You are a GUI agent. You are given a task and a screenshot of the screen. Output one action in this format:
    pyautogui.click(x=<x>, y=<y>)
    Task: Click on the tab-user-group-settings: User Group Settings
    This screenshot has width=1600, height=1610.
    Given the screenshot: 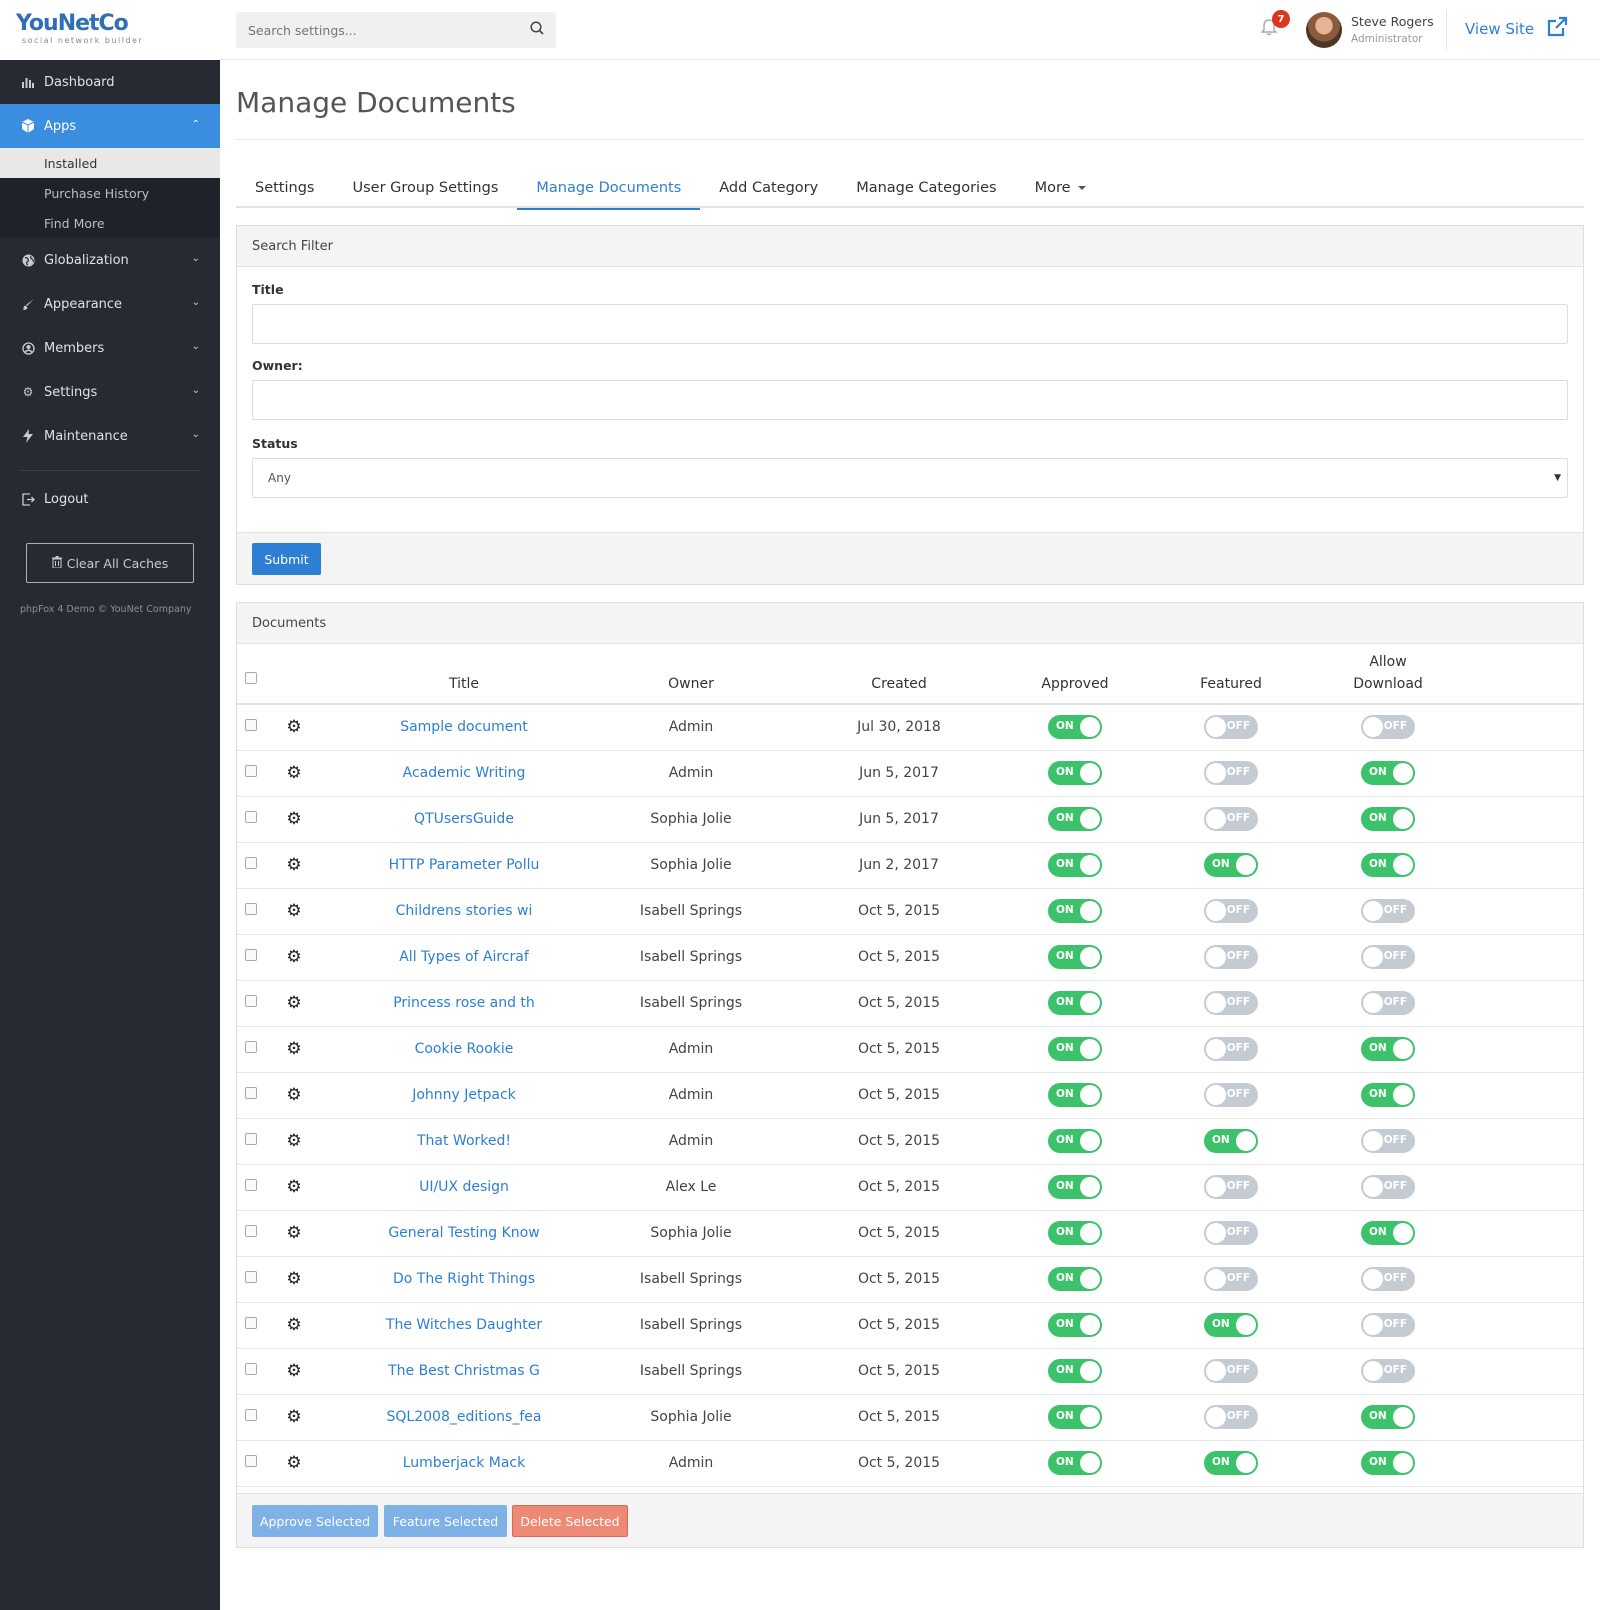 What is the action you would take?
    pyautogui.click(x=425, y=188)
    